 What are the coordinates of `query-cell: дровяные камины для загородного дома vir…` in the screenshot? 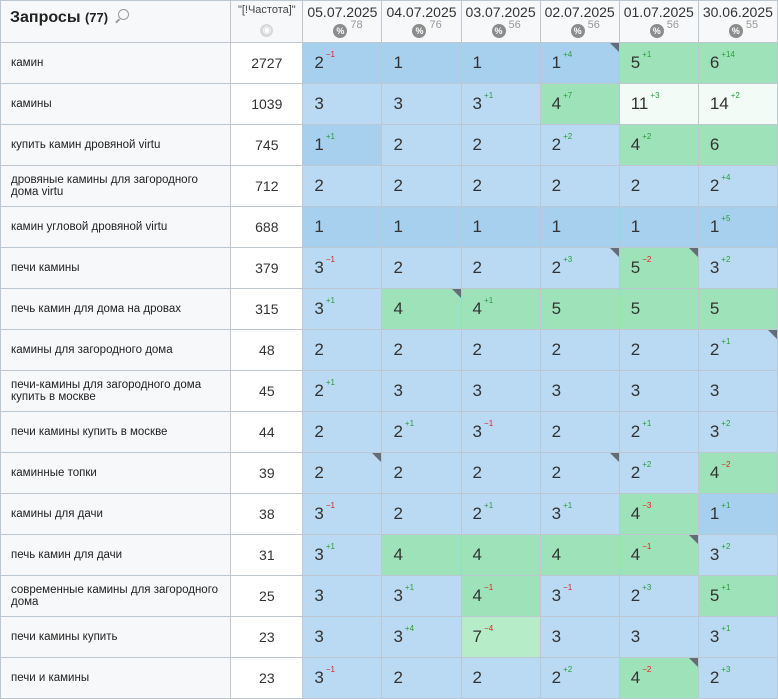 It's located at (116, 186).